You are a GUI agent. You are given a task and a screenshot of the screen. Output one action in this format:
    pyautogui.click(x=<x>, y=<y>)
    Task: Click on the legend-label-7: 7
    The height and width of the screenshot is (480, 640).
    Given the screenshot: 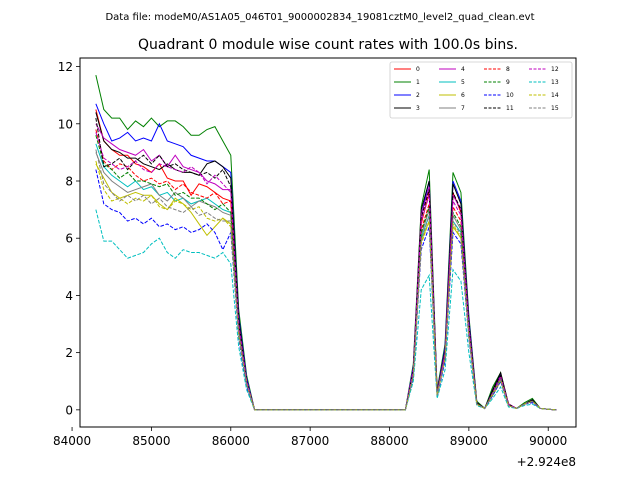 What is the action you would take?
    pyautogui.click(x=463, y=108)
    